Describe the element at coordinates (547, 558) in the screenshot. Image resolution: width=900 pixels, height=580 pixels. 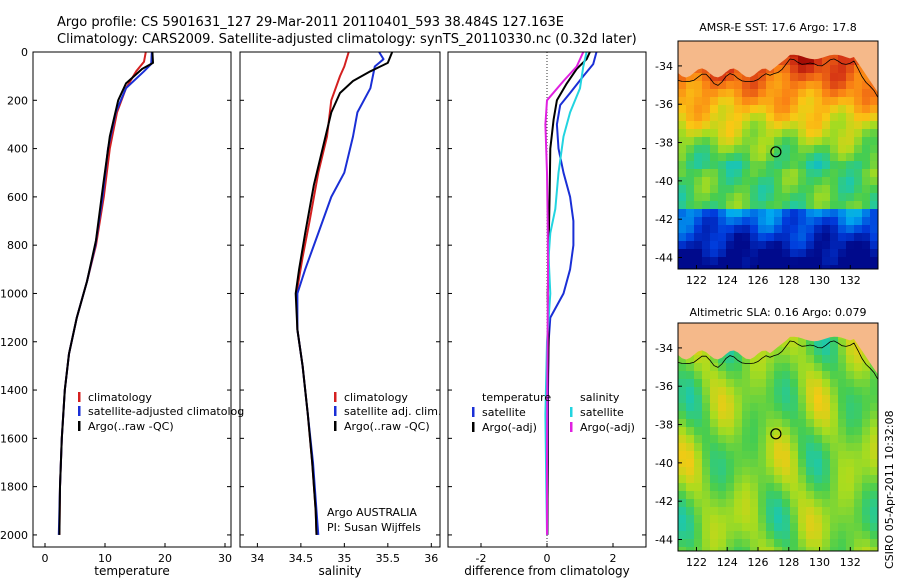
I see `difference-xtick-label: 0` at that location.